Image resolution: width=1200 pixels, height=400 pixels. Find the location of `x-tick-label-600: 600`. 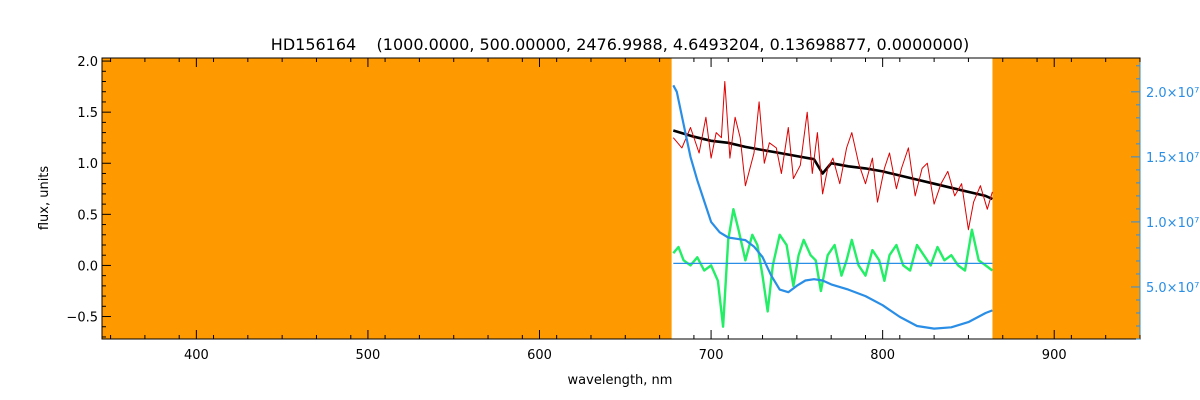

x-tick-label-600: 600 is located at coordinates (539, 355).